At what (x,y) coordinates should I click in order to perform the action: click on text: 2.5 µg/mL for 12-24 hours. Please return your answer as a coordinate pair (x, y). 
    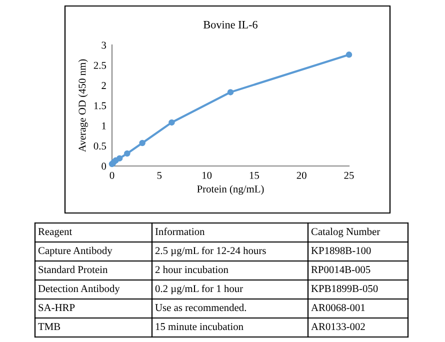
    Looking at the image, I should click on (210, 251).